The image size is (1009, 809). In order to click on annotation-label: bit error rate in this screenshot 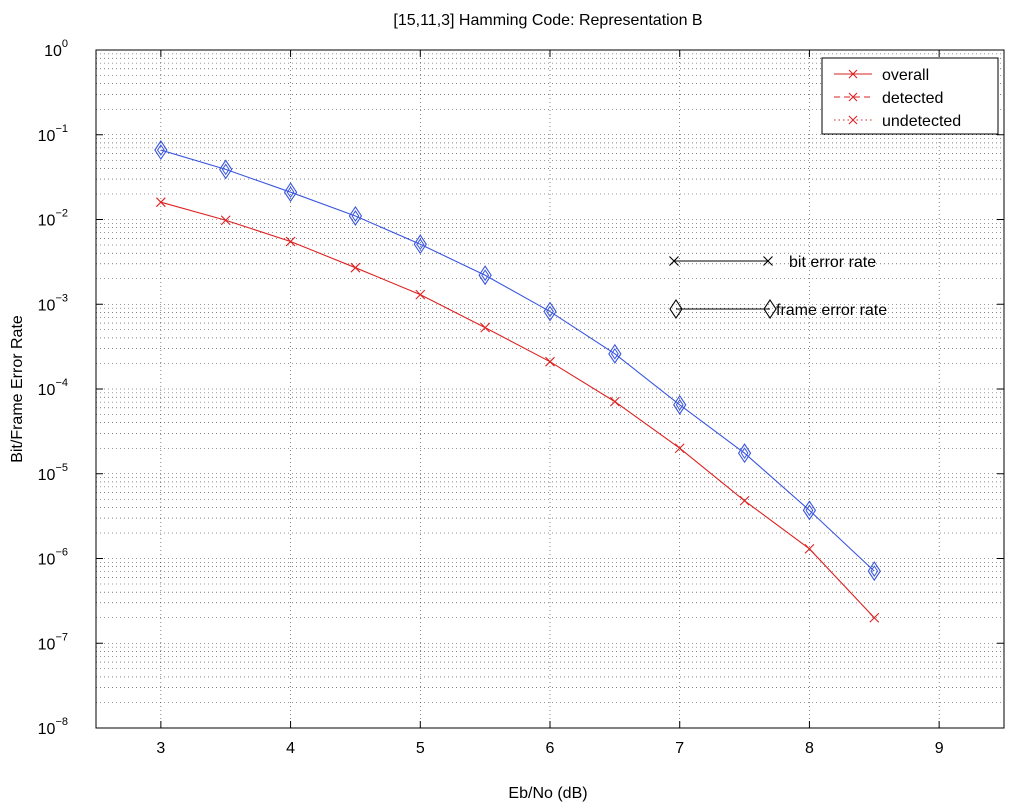, I will do `click(832, 262)`.